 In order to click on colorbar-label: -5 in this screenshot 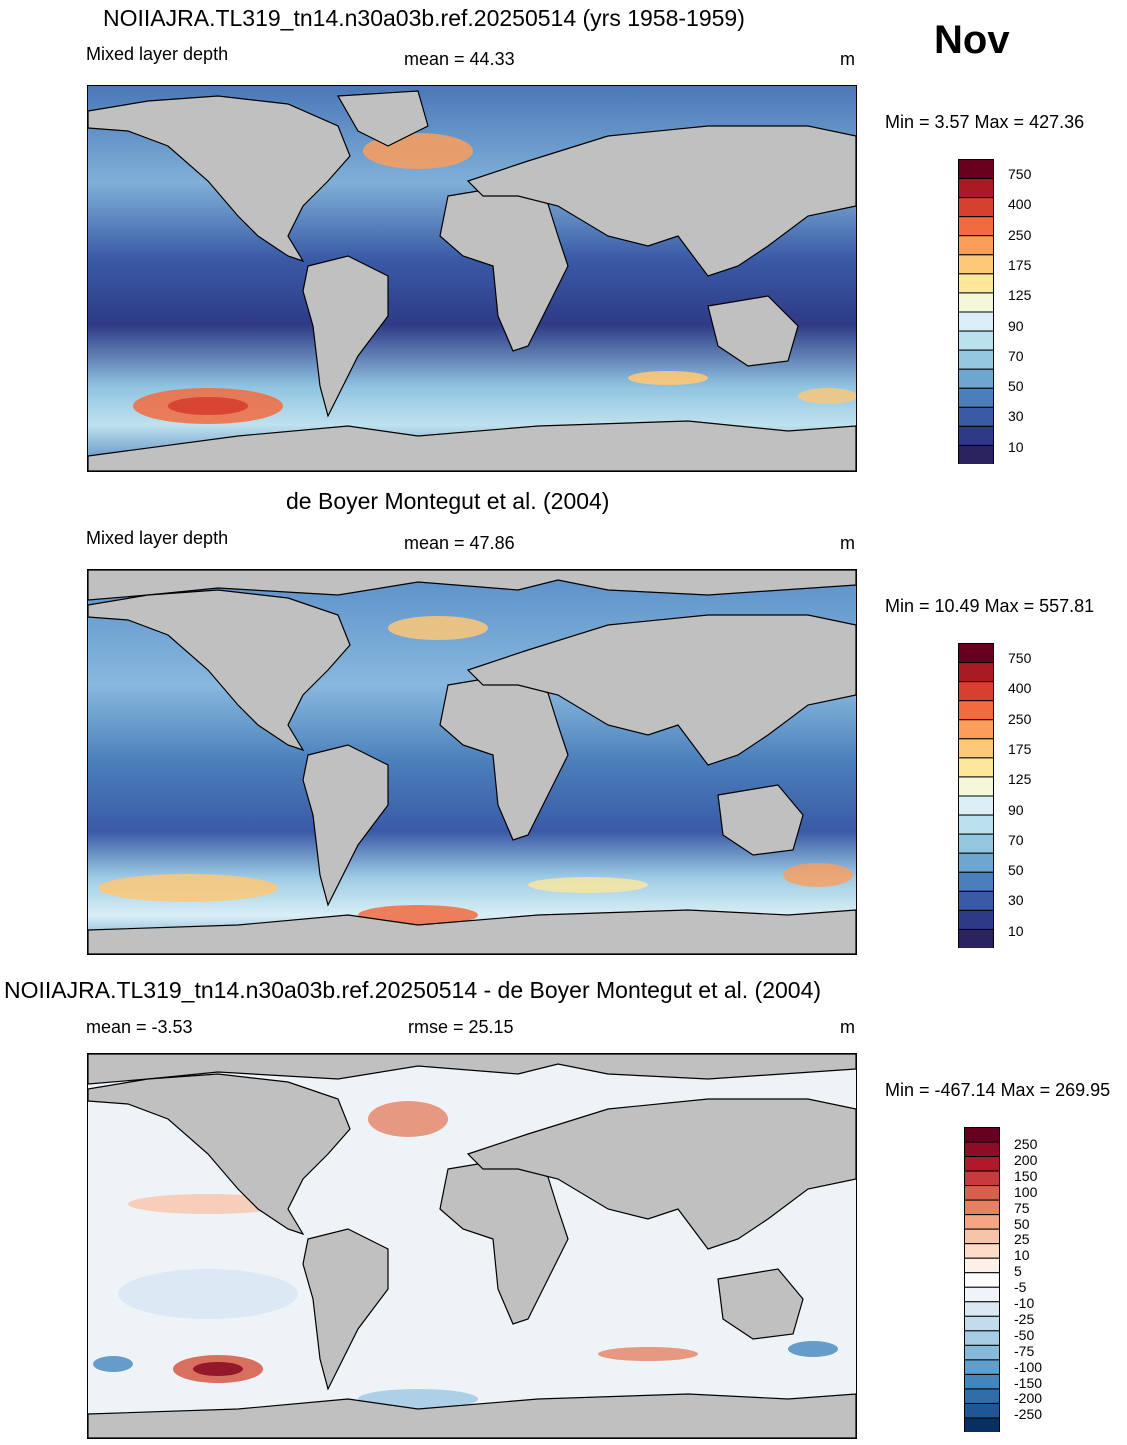, I will do `click(1020, 1287)`.